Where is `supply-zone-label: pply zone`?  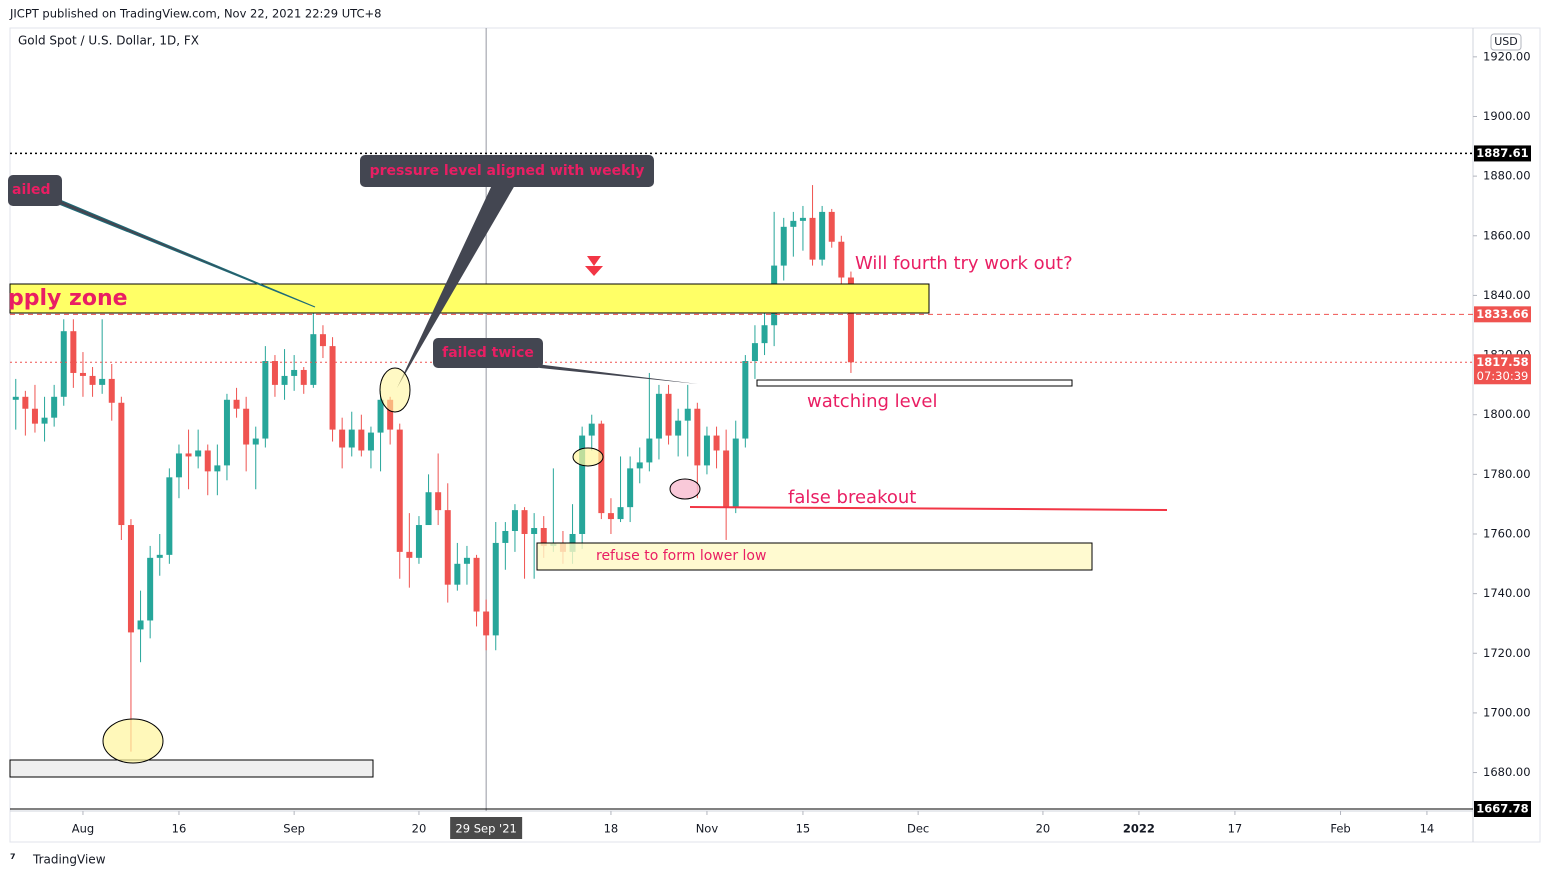 supply-zone-label: pply zone is located at coordinates (68, 298).